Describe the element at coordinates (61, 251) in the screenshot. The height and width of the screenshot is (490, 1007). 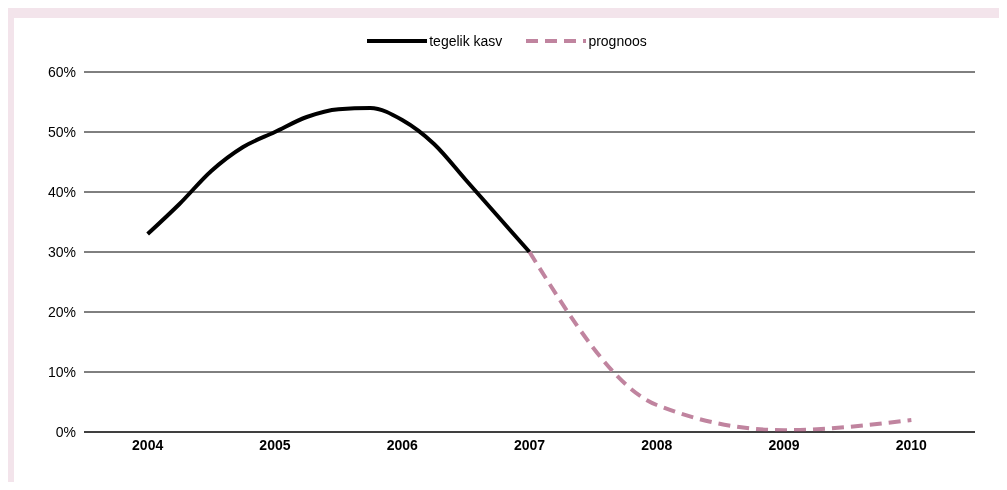
I see `y-tick-label: 30%` at that location.